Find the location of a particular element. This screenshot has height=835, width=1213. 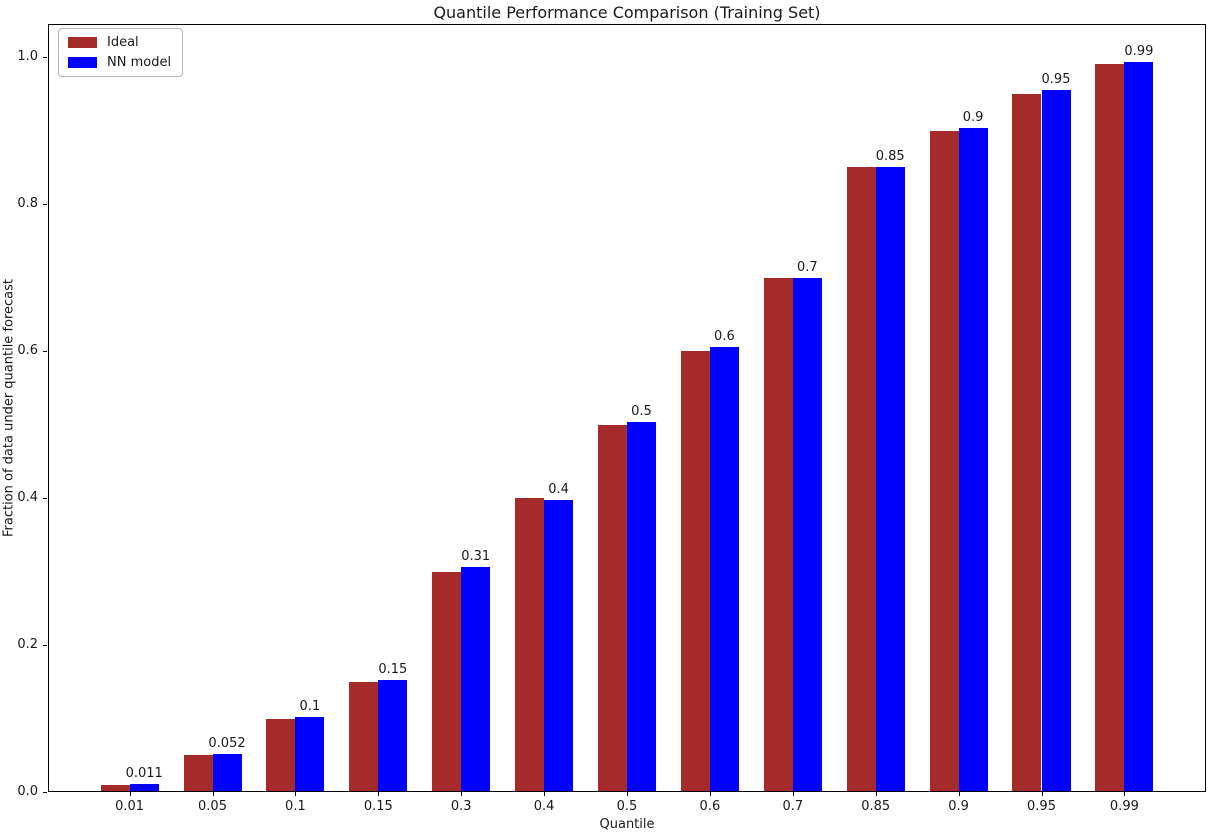

legend-item-nn-model: NN model is located at coordinates (119, 62).